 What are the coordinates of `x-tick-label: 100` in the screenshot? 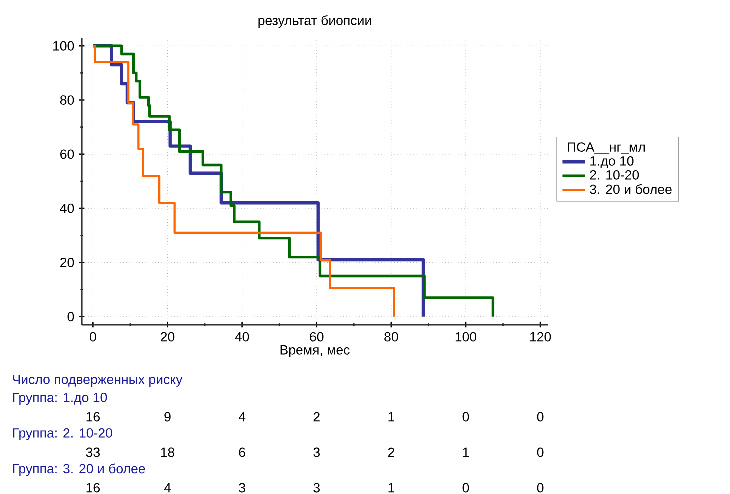 It's located at (466, 337).